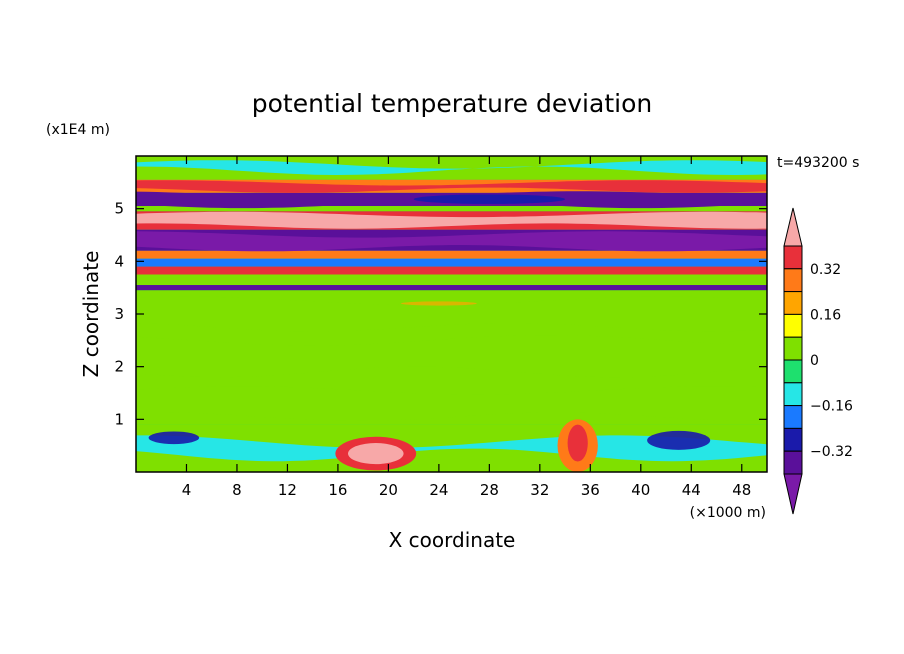 The height and width of the screenshot is (654, 904). What do you see at coordinates (237, 490) in the screenshot?
I see `x-tick-label: 8` at bounding box center [237, 490].